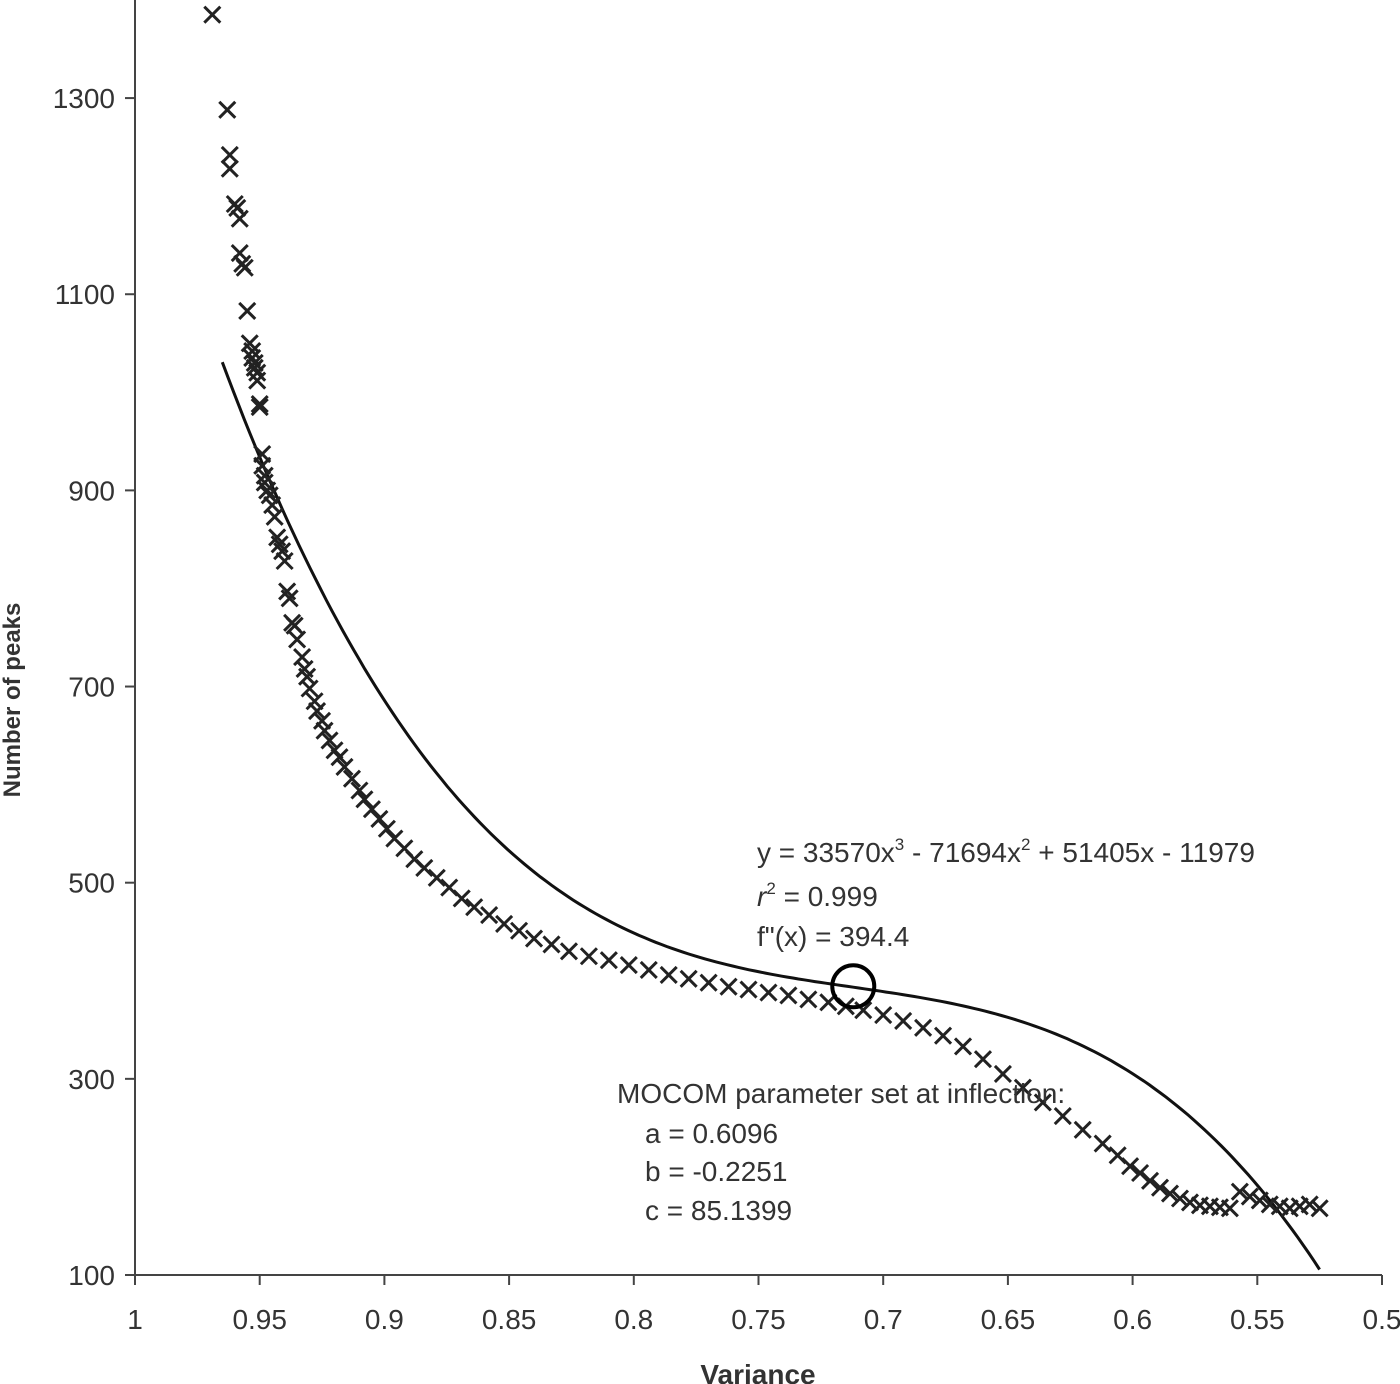 This screenshot has height=1384, width=1400. Describe the element at coordinates (1025, 844) in the screenshot. I see `equation-exp-2: 2` at that location.